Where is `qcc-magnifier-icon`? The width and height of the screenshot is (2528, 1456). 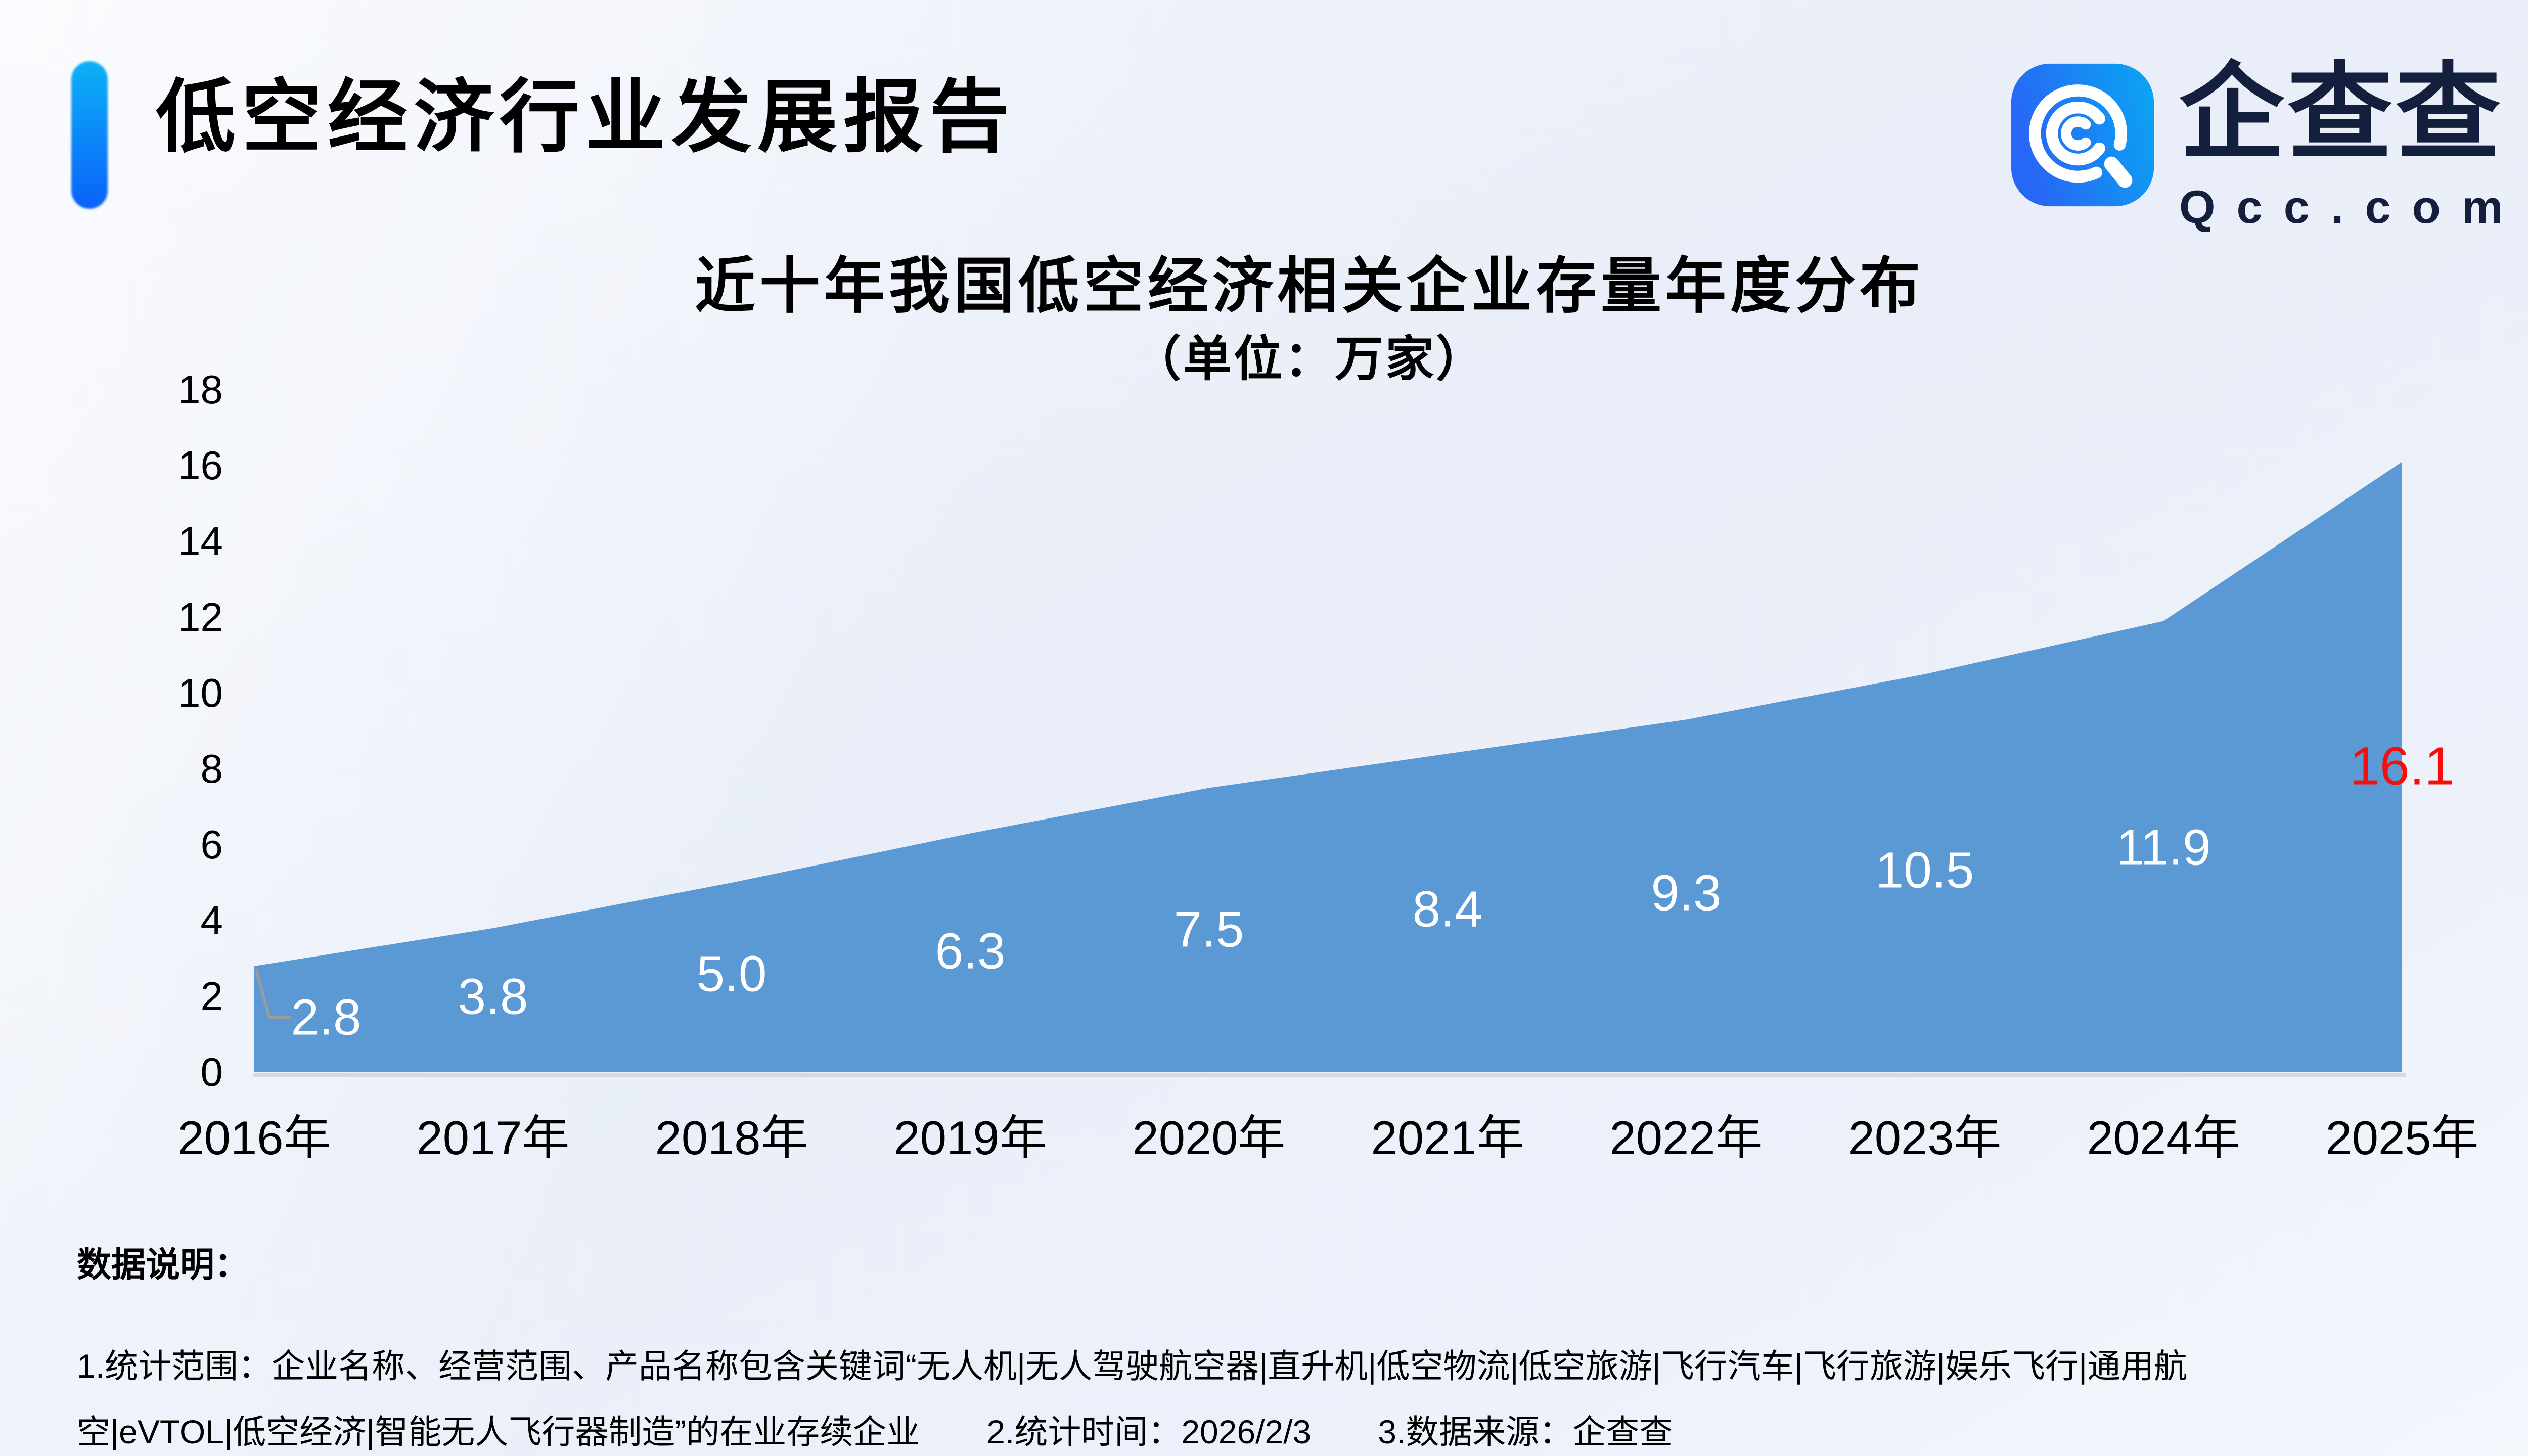
qcc-magnifier-icon is located at coordinates (2082, 135).